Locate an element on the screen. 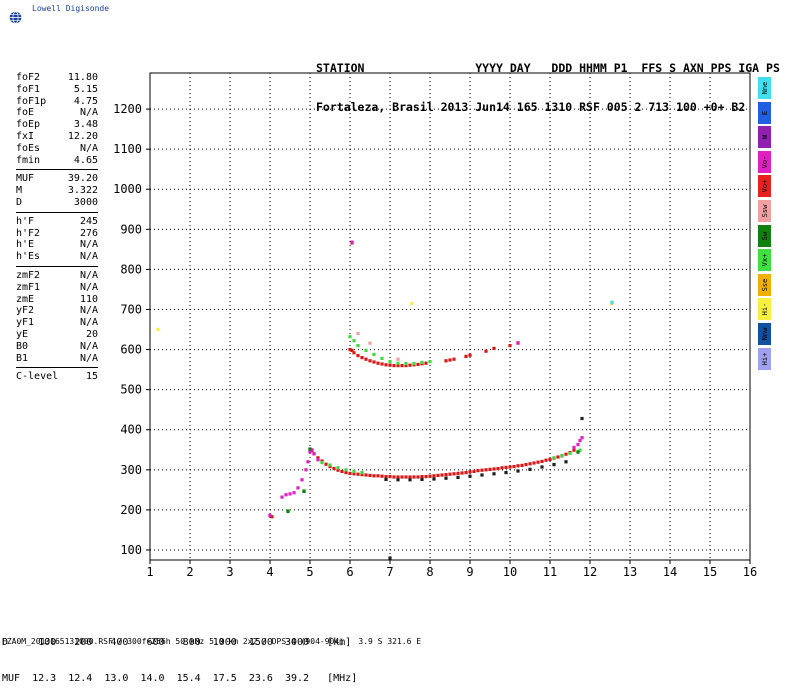 This screenshot has width=800, height=697. param-name: foF1p is located at coordinates (31, 101).